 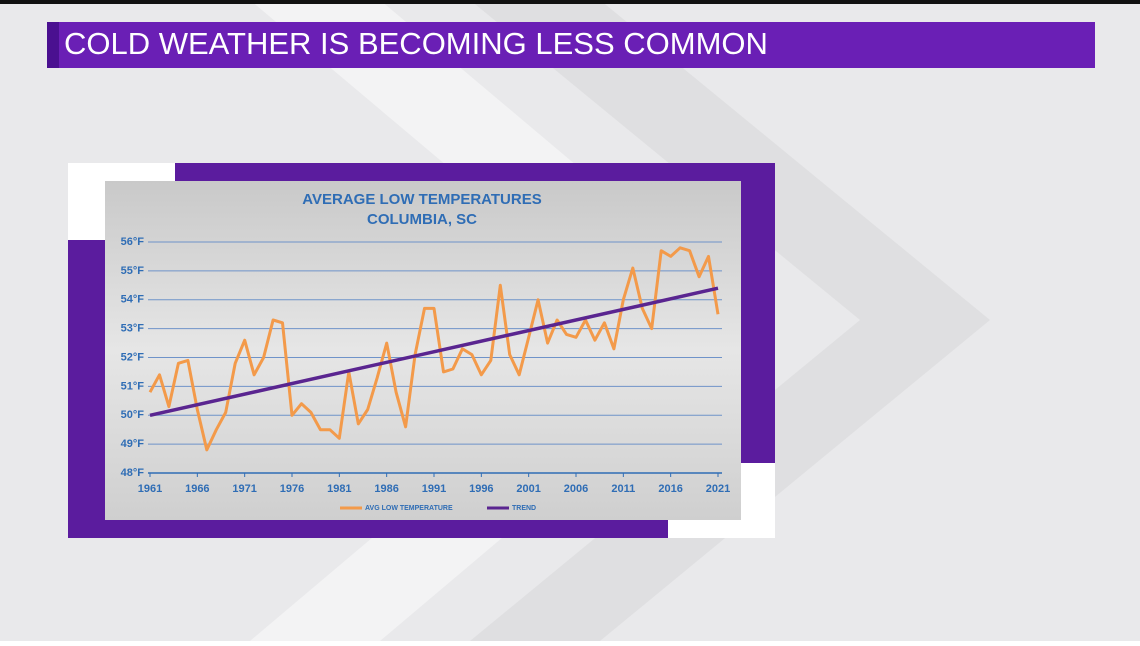 What do you see at coordinates (623, 489) in the screenshot?
I see `x-tick-label: 2011` at bounding box center [623, 489].